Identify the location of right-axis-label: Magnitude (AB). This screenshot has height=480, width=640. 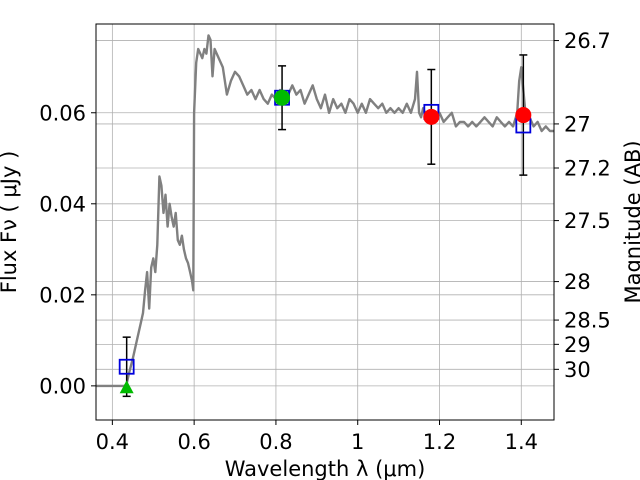
(630, 221).